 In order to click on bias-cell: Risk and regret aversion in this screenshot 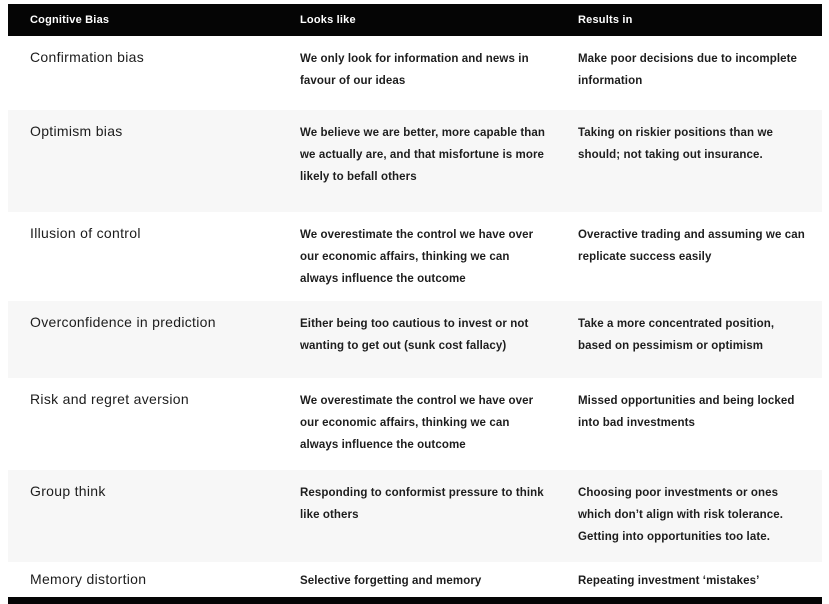, I will do `click(109, 399)`.